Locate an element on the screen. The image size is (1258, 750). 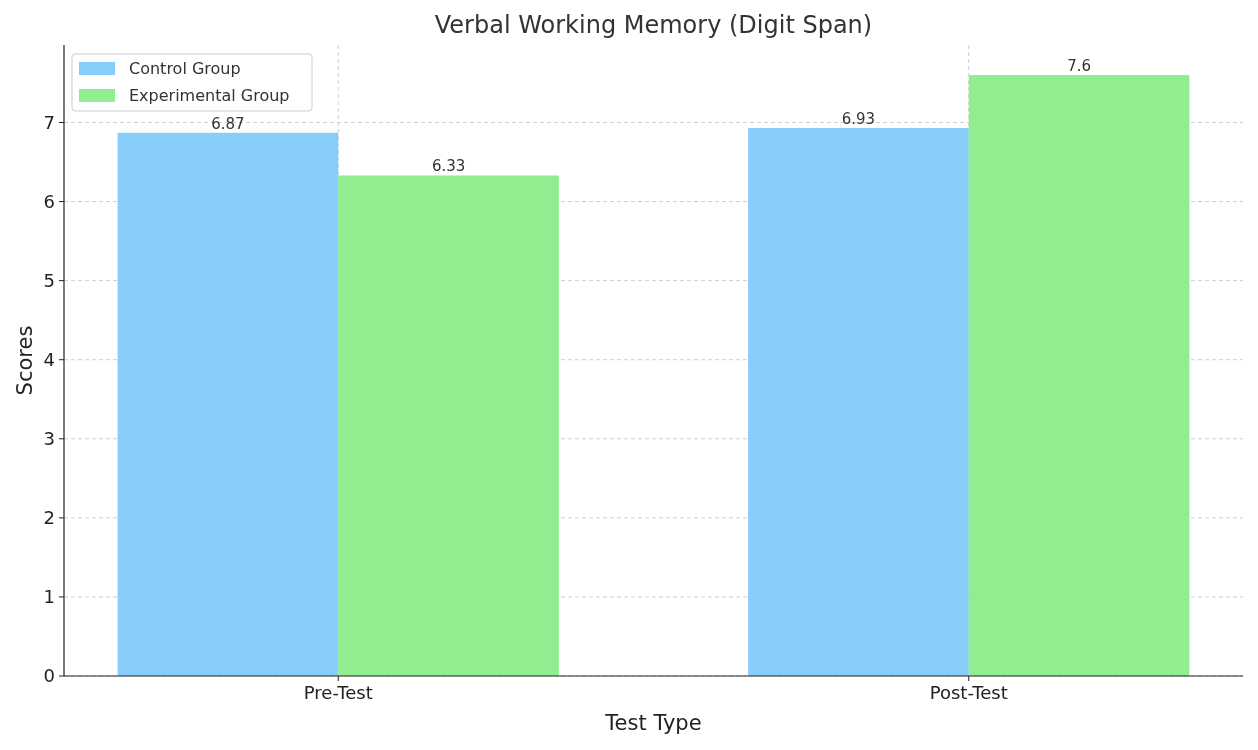
y-tick-label: 4 is located at coordinates (49, 360).